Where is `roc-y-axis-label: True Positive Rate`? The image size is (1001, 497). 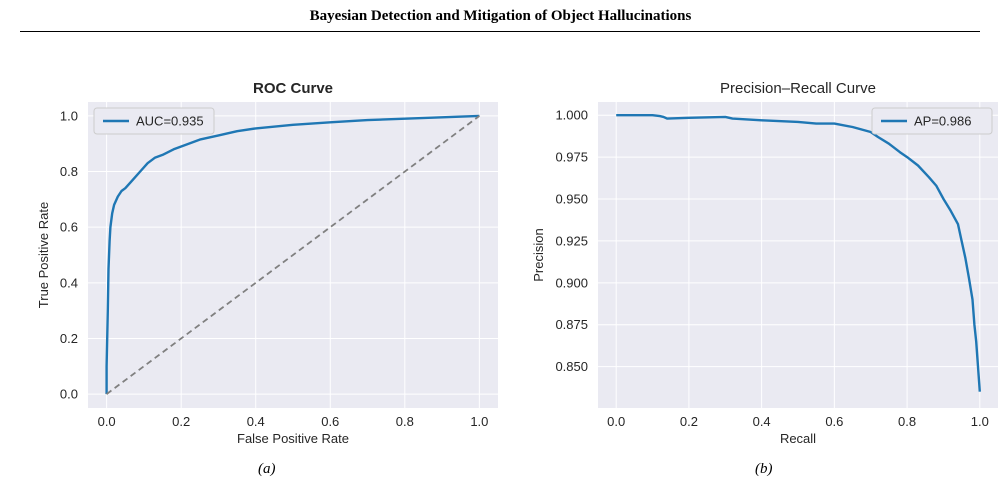 roc-y-axis-label: True Positive Rate is located at coordinates (43, 255).